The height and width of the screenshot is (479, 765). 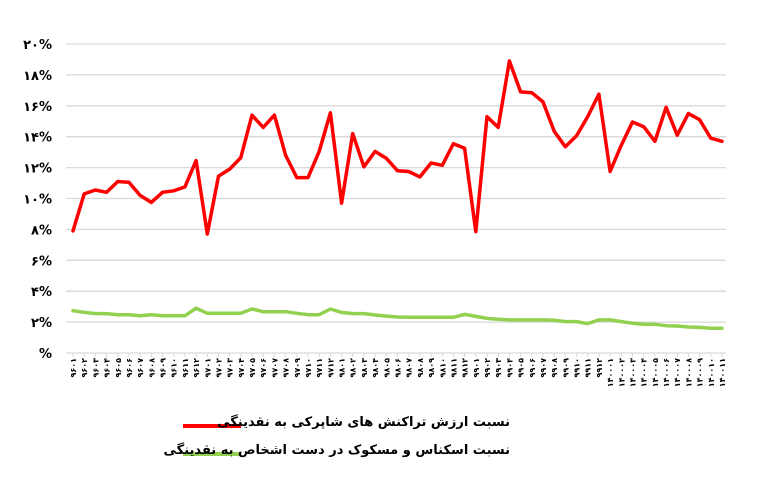 What do you see at coordinates (330, 368) in the screenshot?
I see `x-tick-label: ۹۷۱۲` at bounding box center [330, 368].